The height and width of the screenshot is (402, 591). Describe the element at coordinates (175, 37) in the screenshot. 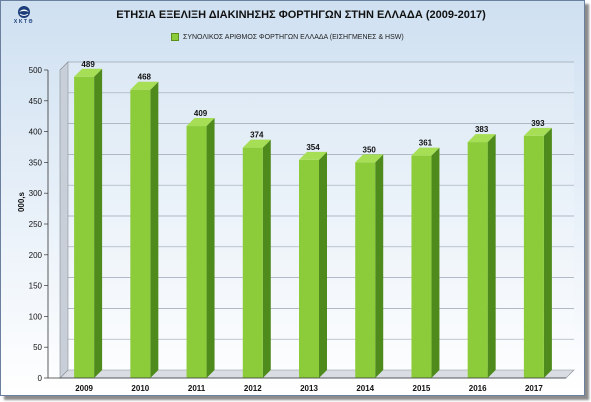

I see `legend-swatch` at that location.